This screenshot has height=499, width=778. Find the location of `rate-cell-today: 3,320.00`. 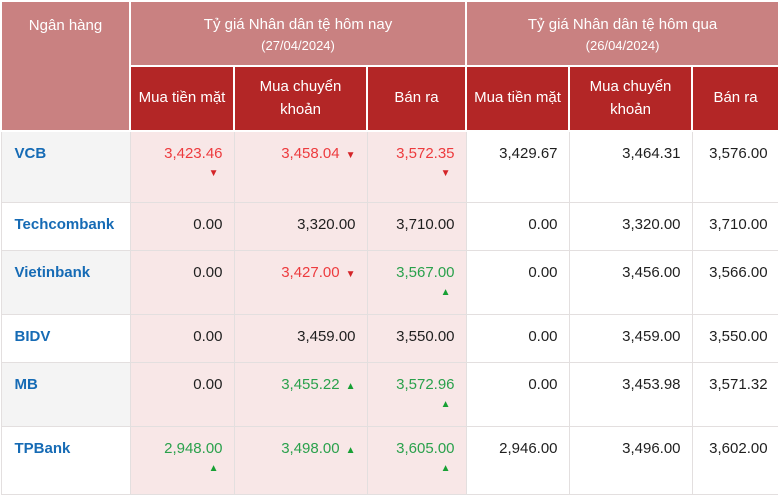

rate-cell-today: 3,320.00 is located at coordinates (300, 226).